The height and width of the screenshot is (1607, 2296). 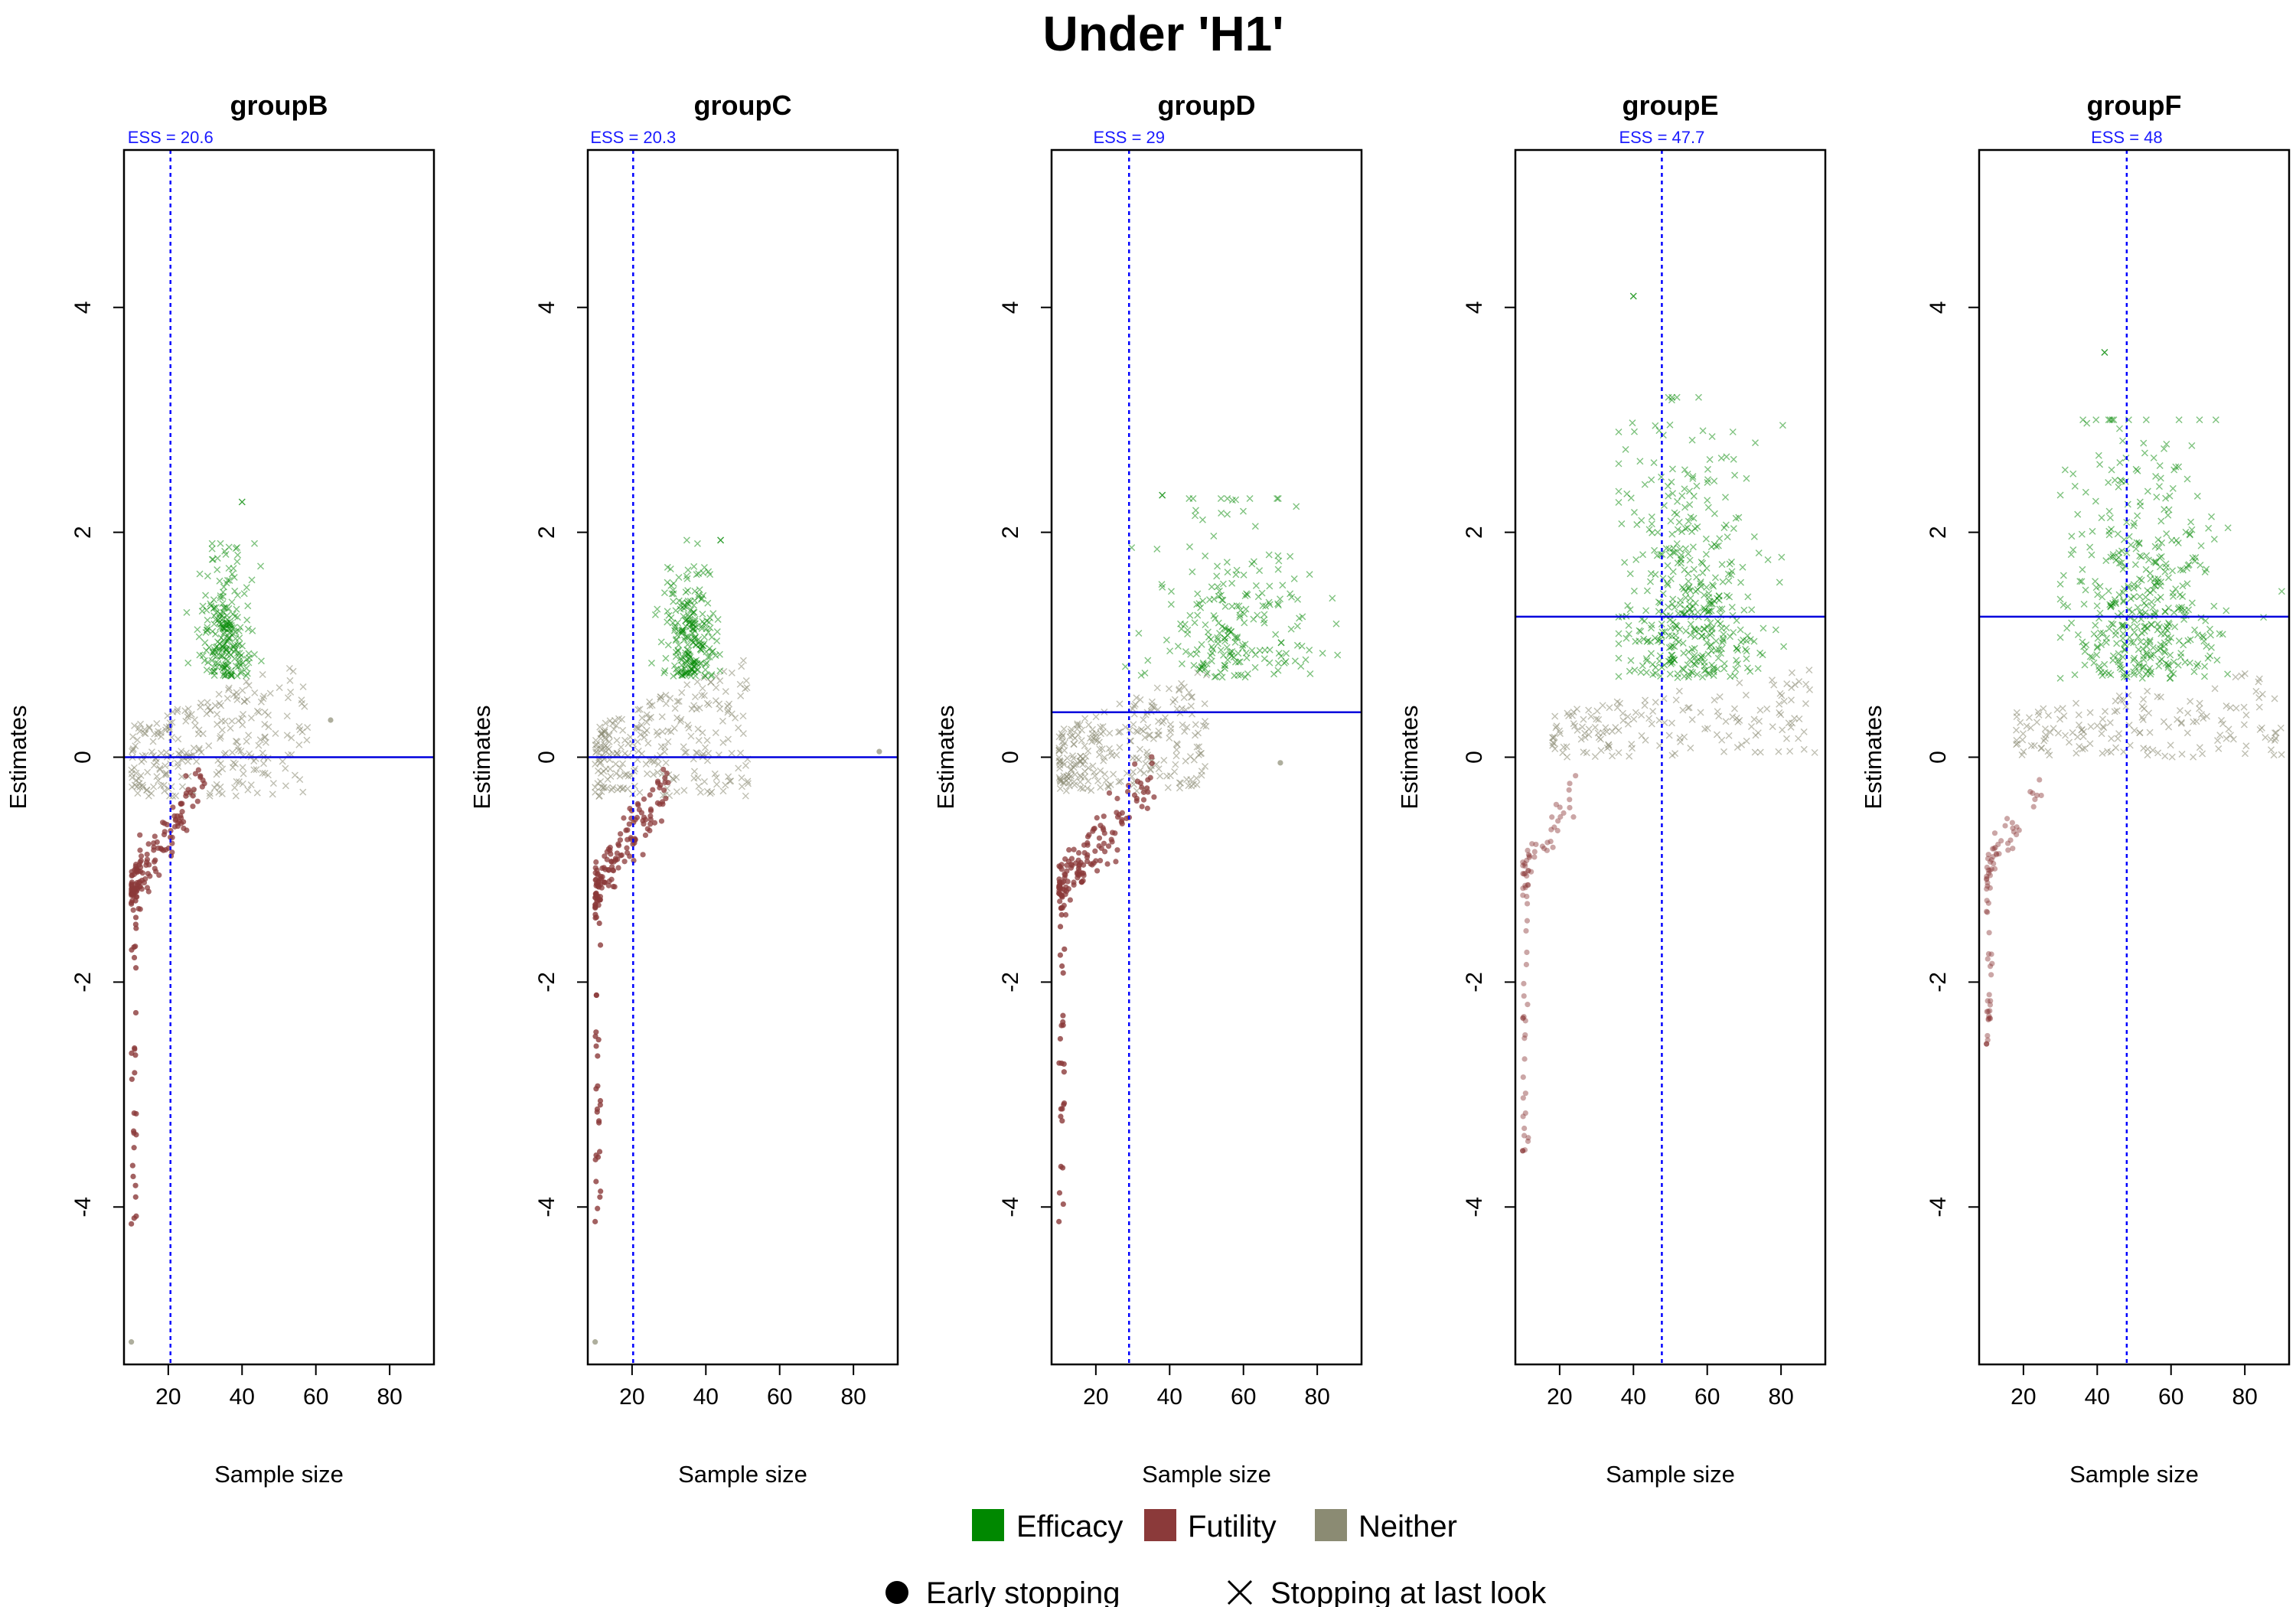 I want to click on legend-label-neither: Neither, so click(x=1407, y=1526).